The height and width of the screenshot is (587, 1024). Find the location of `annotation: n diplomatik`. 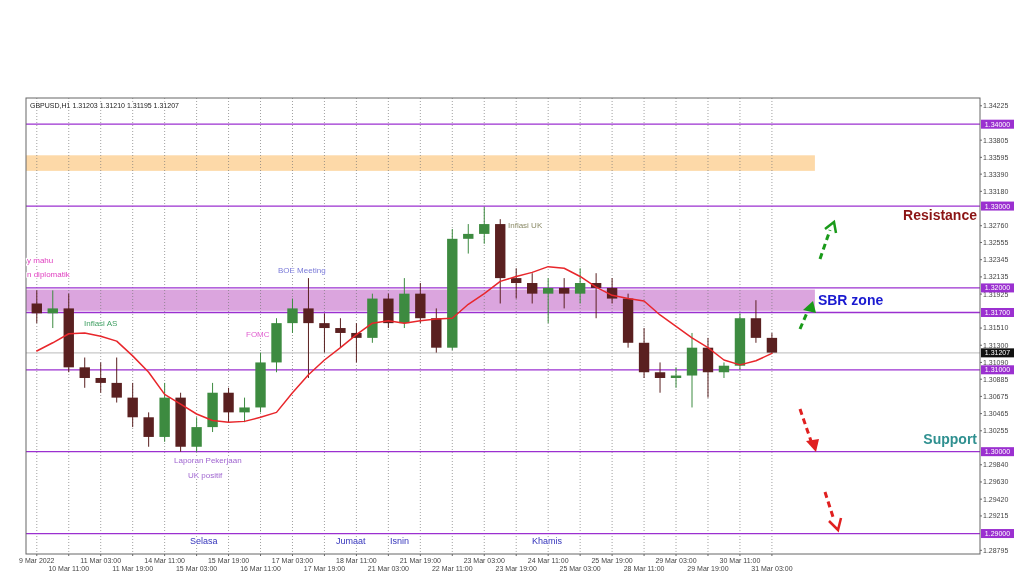

annotation: n diplomatik is located at coordinates (49, 274).